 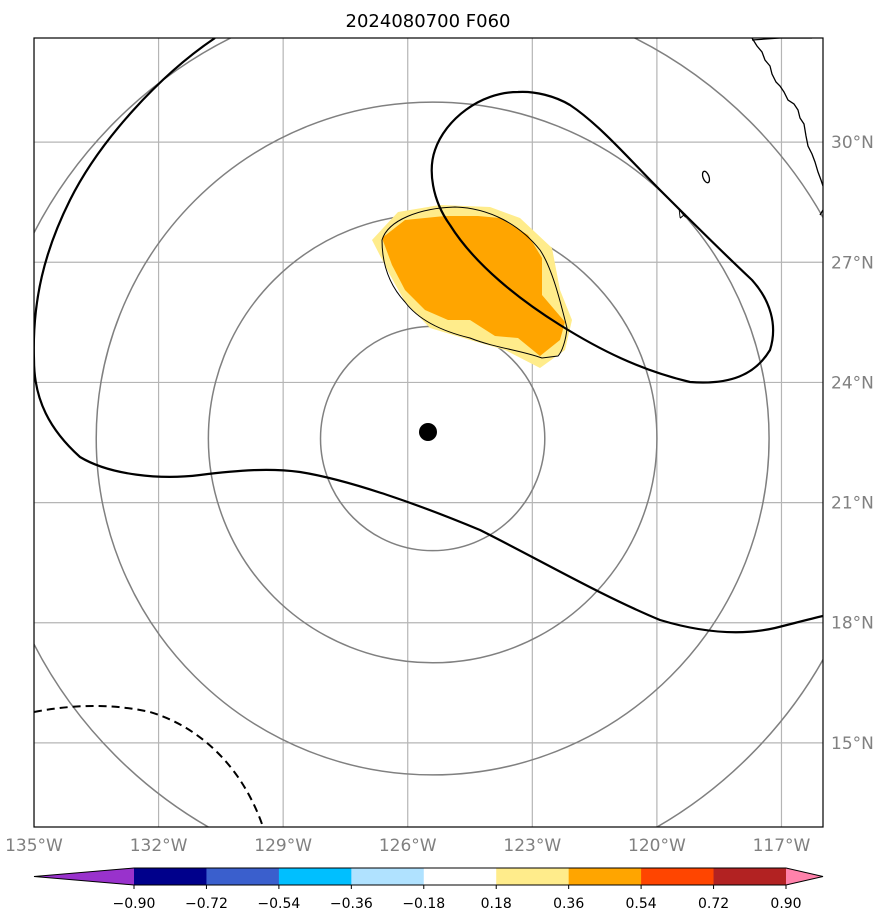 What do you see at coordinates (473, 286) in the screenshot?
I see `shading-orange` at bounding box center [473, 286].